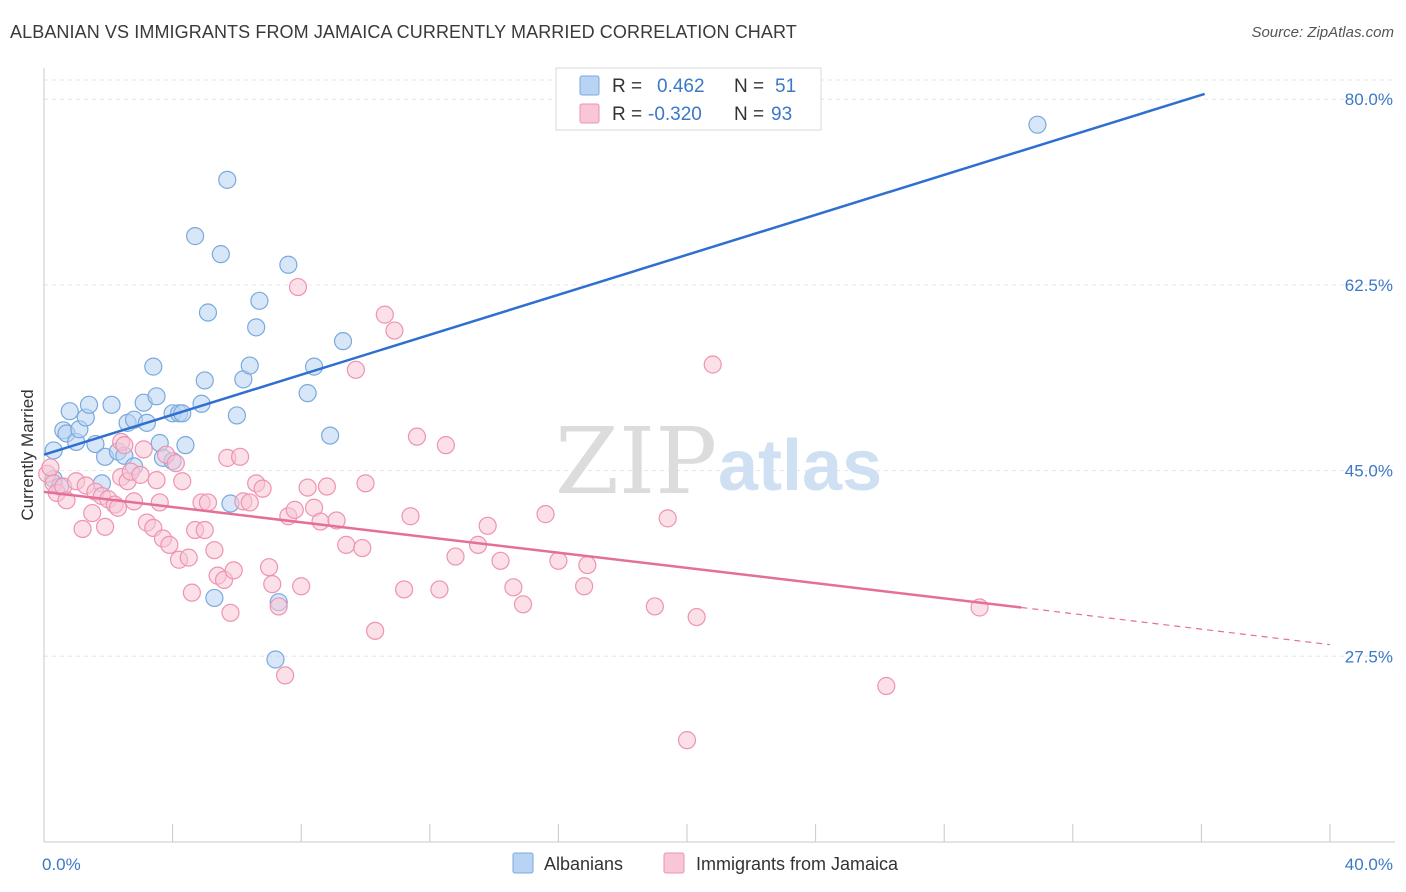  I want to click on legend-r-value-2: -0.320, so click(675, 114).